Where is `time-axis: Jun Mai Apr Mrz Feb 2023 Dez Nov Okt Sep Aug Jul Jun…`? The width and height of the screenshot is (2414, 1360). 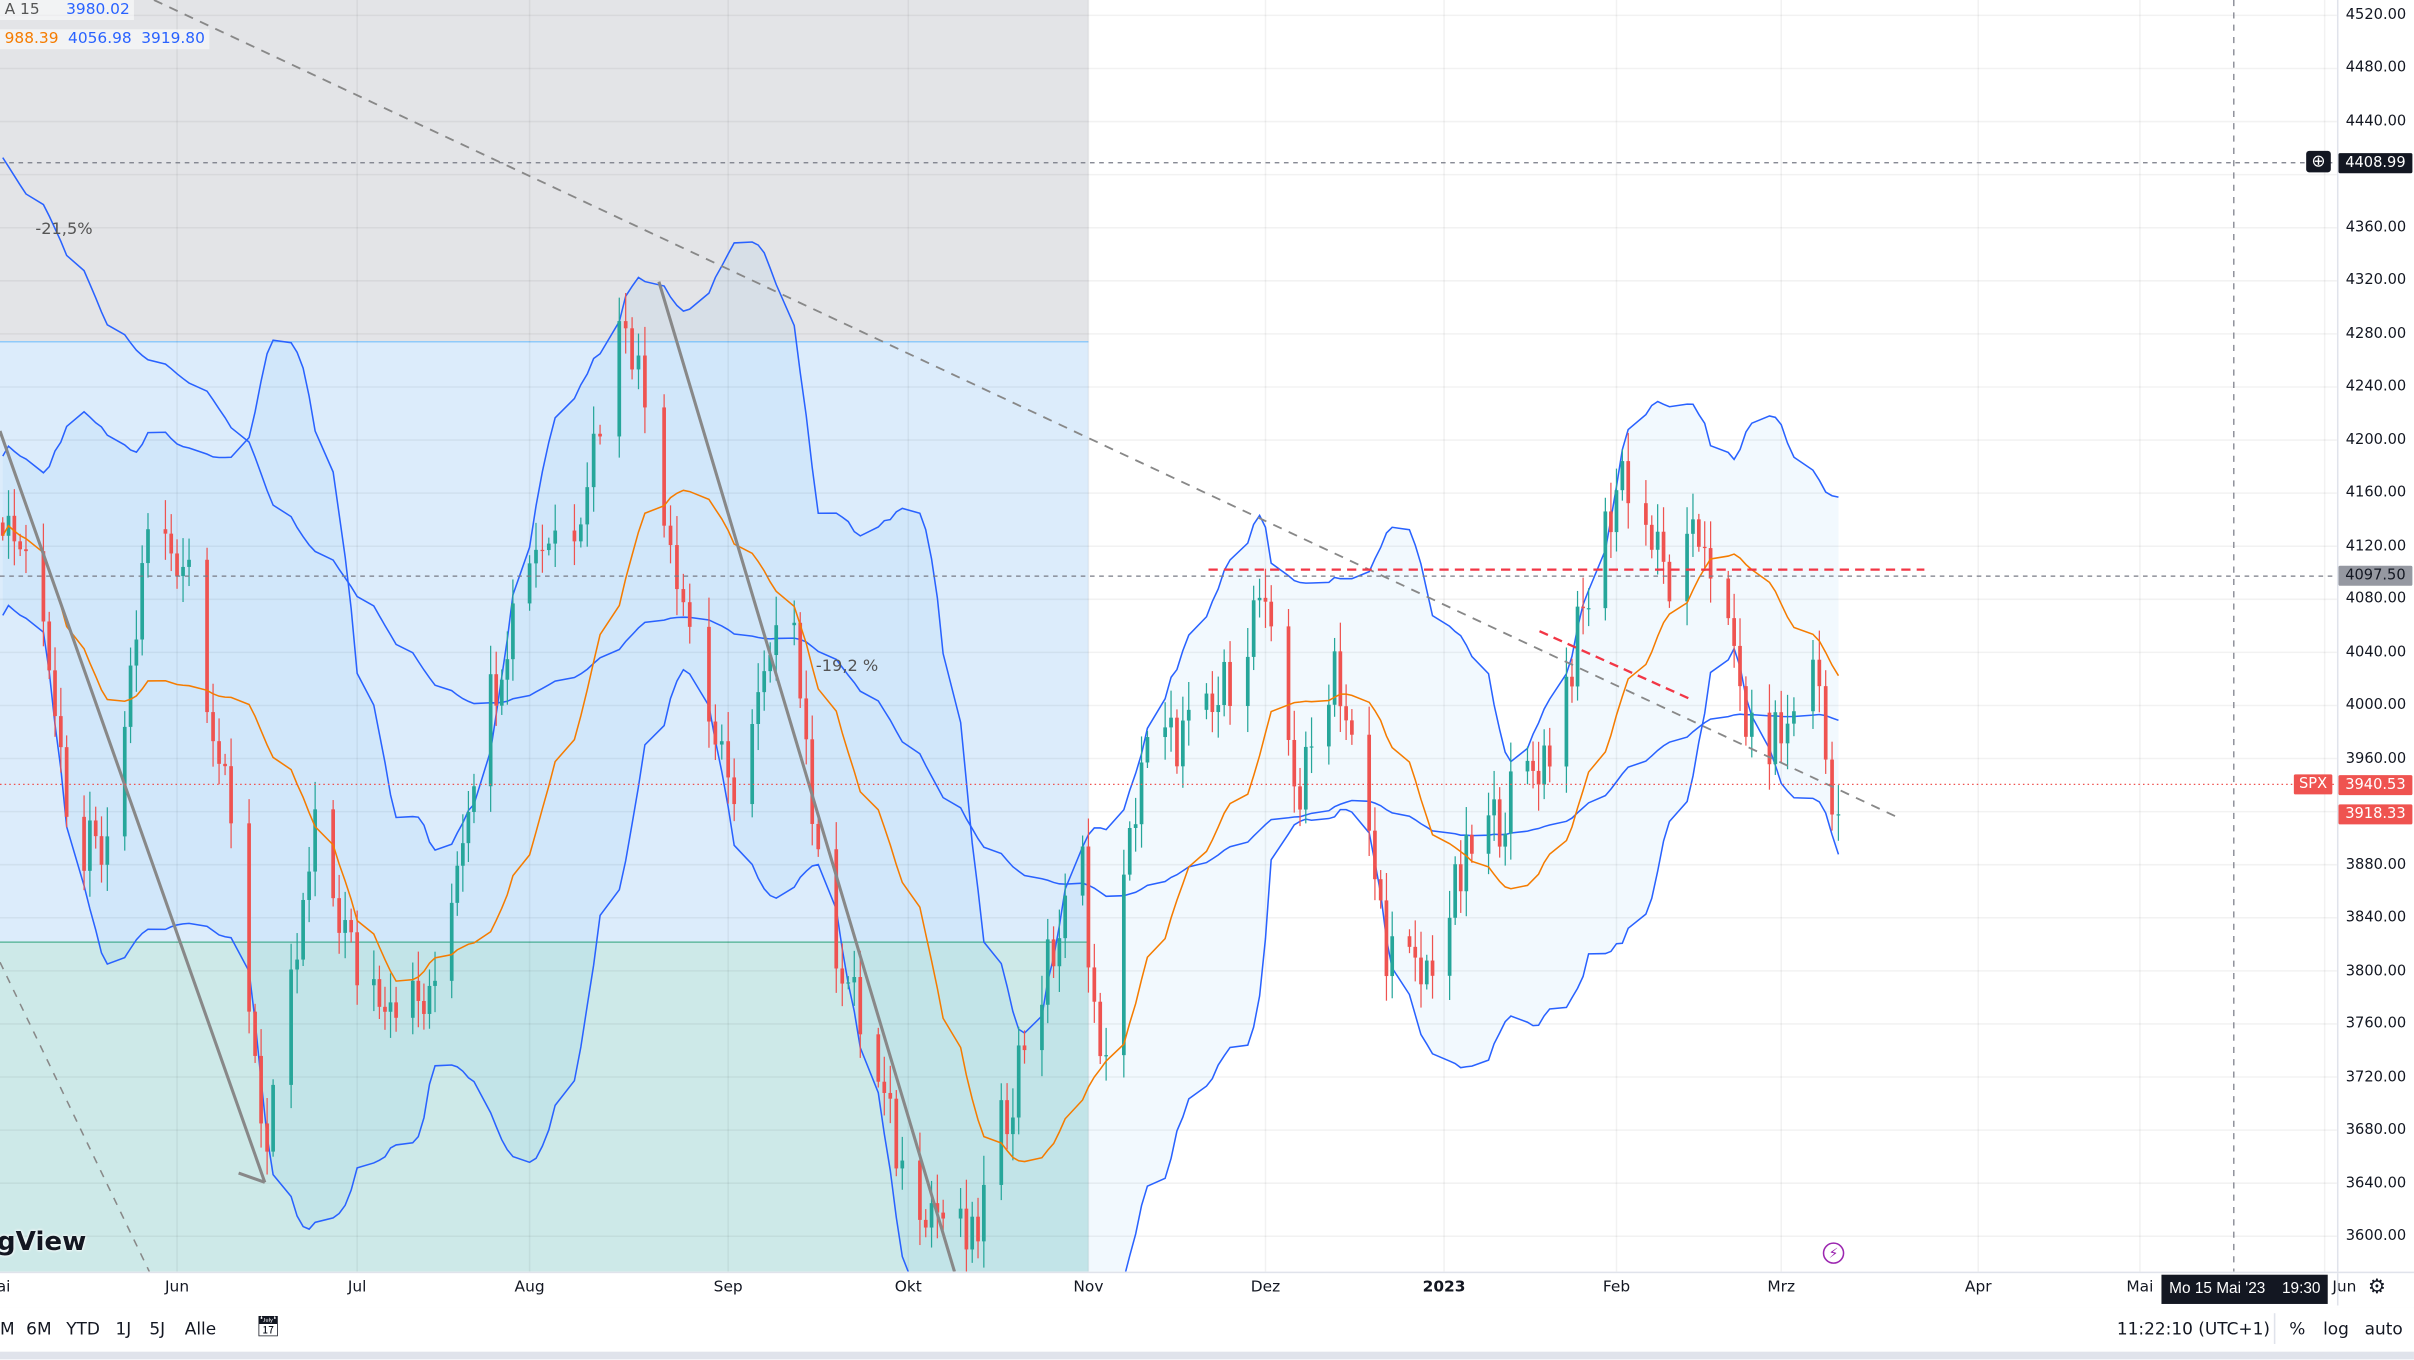
time-axis: Jun Mai Apr Mrz Feb 2023 Dez Nov Okt Sep Aug Jul Jun… is located at coordinates (1207, 1290).